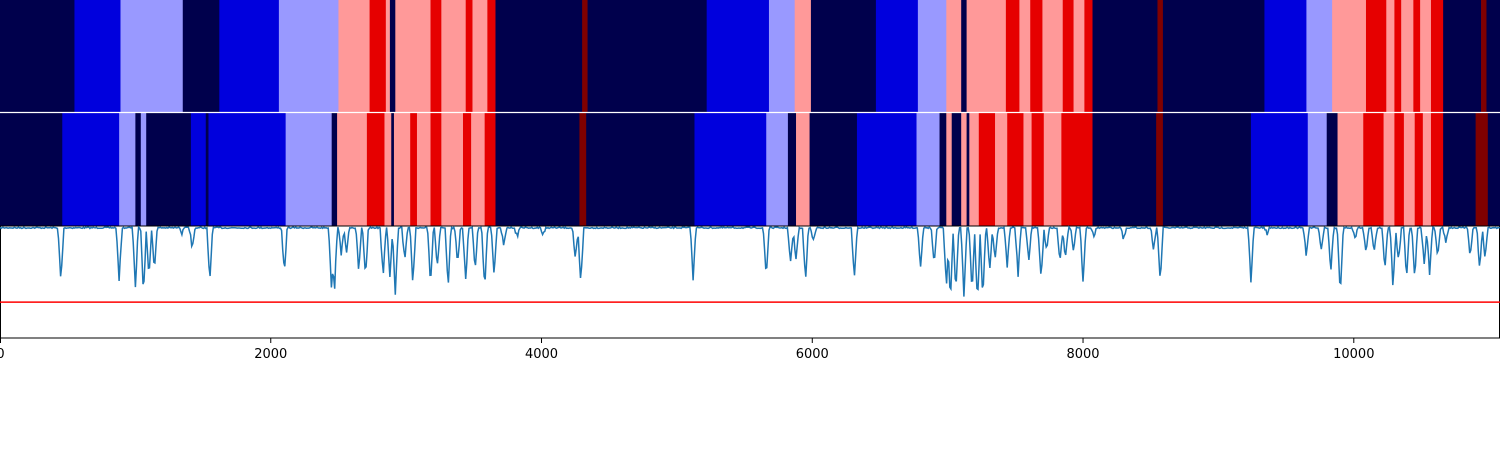  I want to click on x-tick-label: 4000, so click(541, 354).